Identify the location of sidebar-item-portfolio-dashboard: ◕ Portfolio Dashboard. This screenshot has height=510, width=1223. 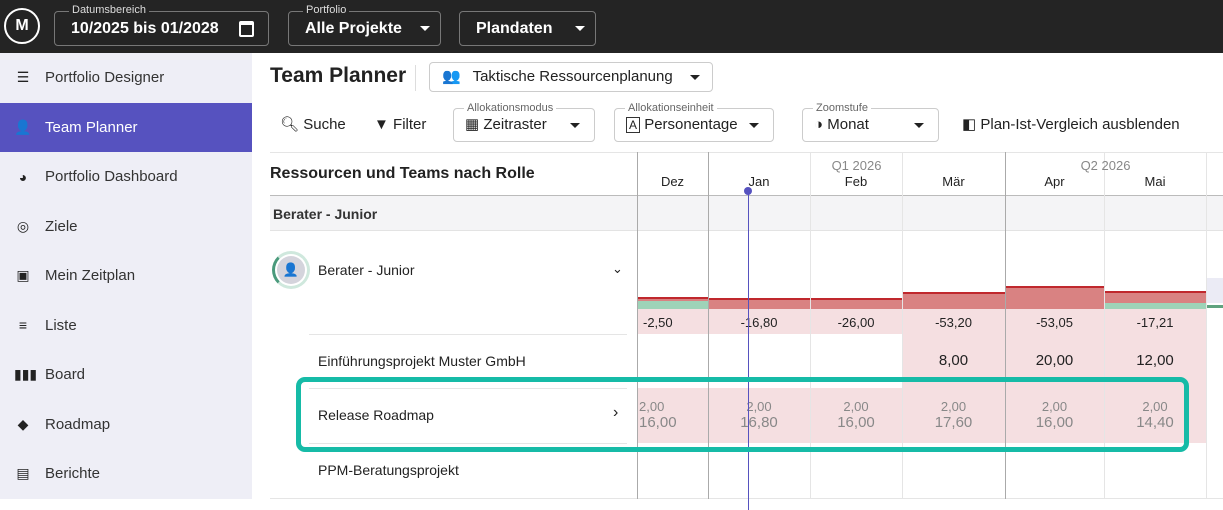
(126, 177).